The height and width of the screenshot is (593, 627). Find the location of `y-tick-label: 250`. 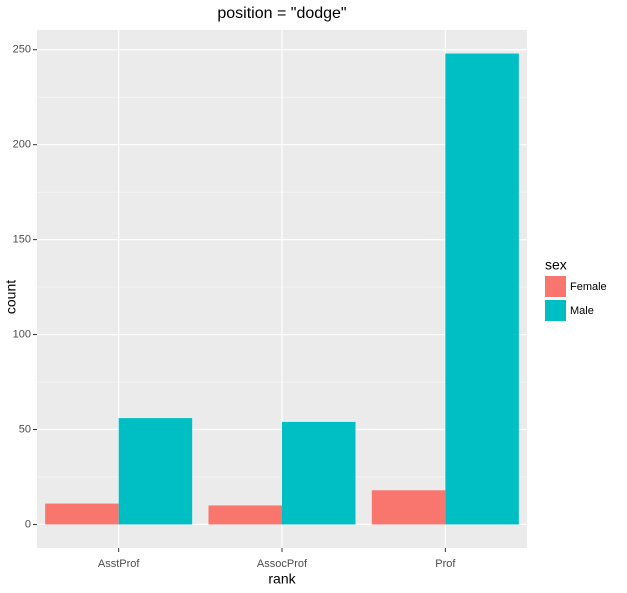

y-tick-label: 250 is located at coordinates (22, 50).